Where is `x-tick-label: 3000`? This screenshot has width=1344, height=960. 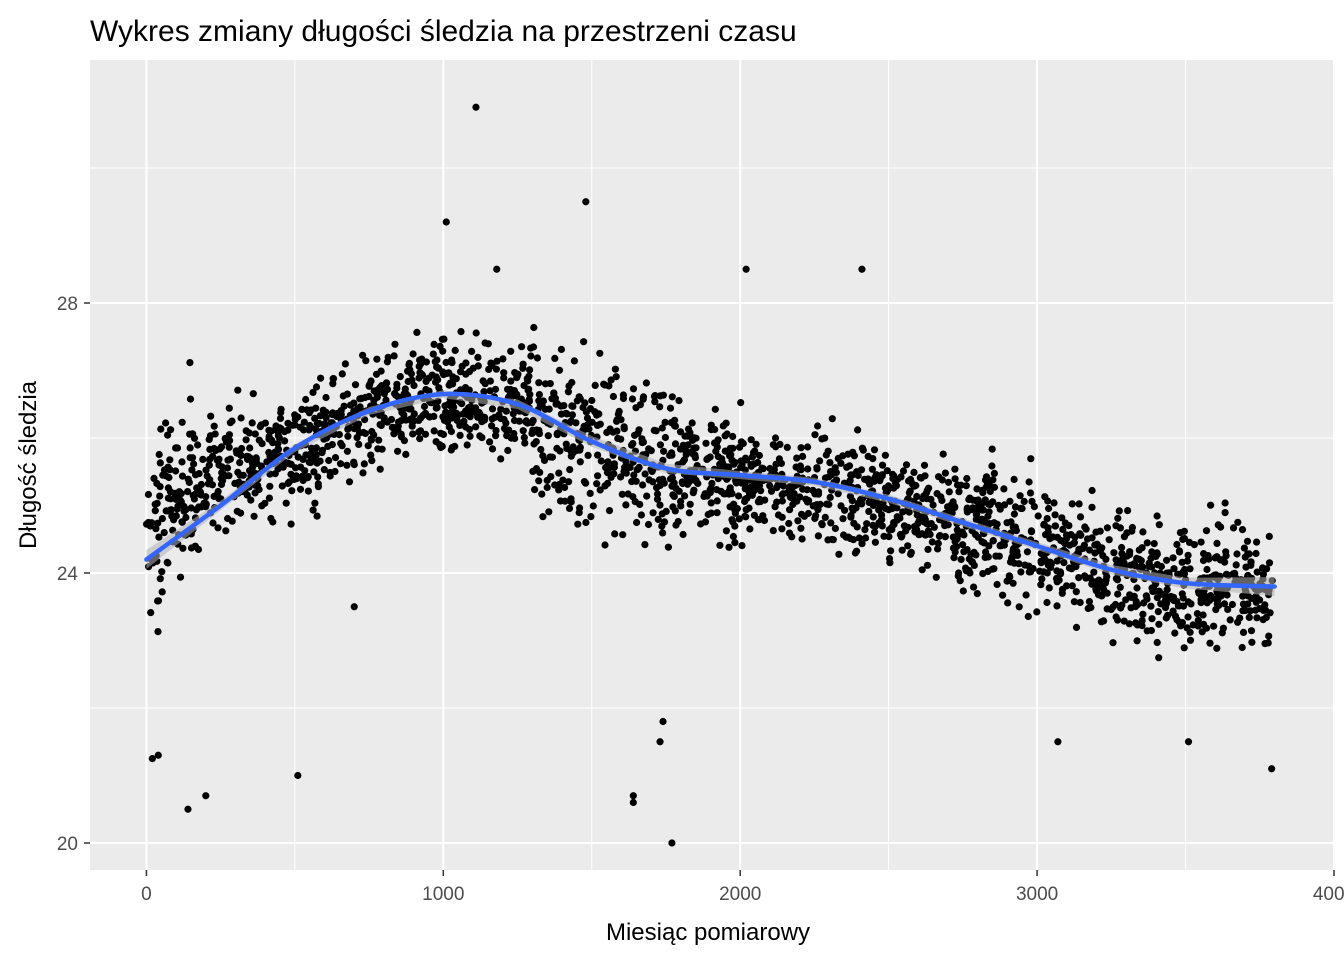 x-tick-label: 3000 is located at coordinates (1037, 894).